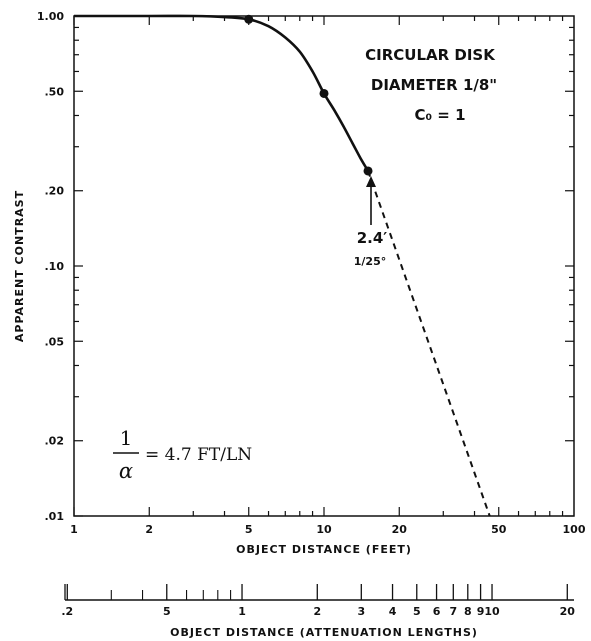 This screenshot has width=591, height=641. What do you see at coordinates (400, 529) in the screenshot?
I see `x-tick-label: 20` at bounding box center [400, 529].